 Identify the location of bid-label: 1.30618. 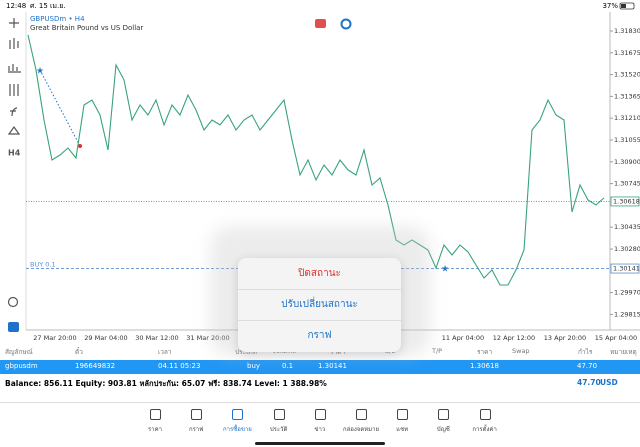
(626, 201).